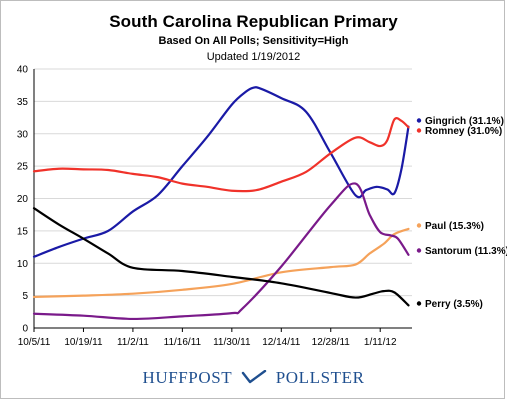  I want to click on legend-label-gingrich: Gingrich (31.1%), so click(464, 121).